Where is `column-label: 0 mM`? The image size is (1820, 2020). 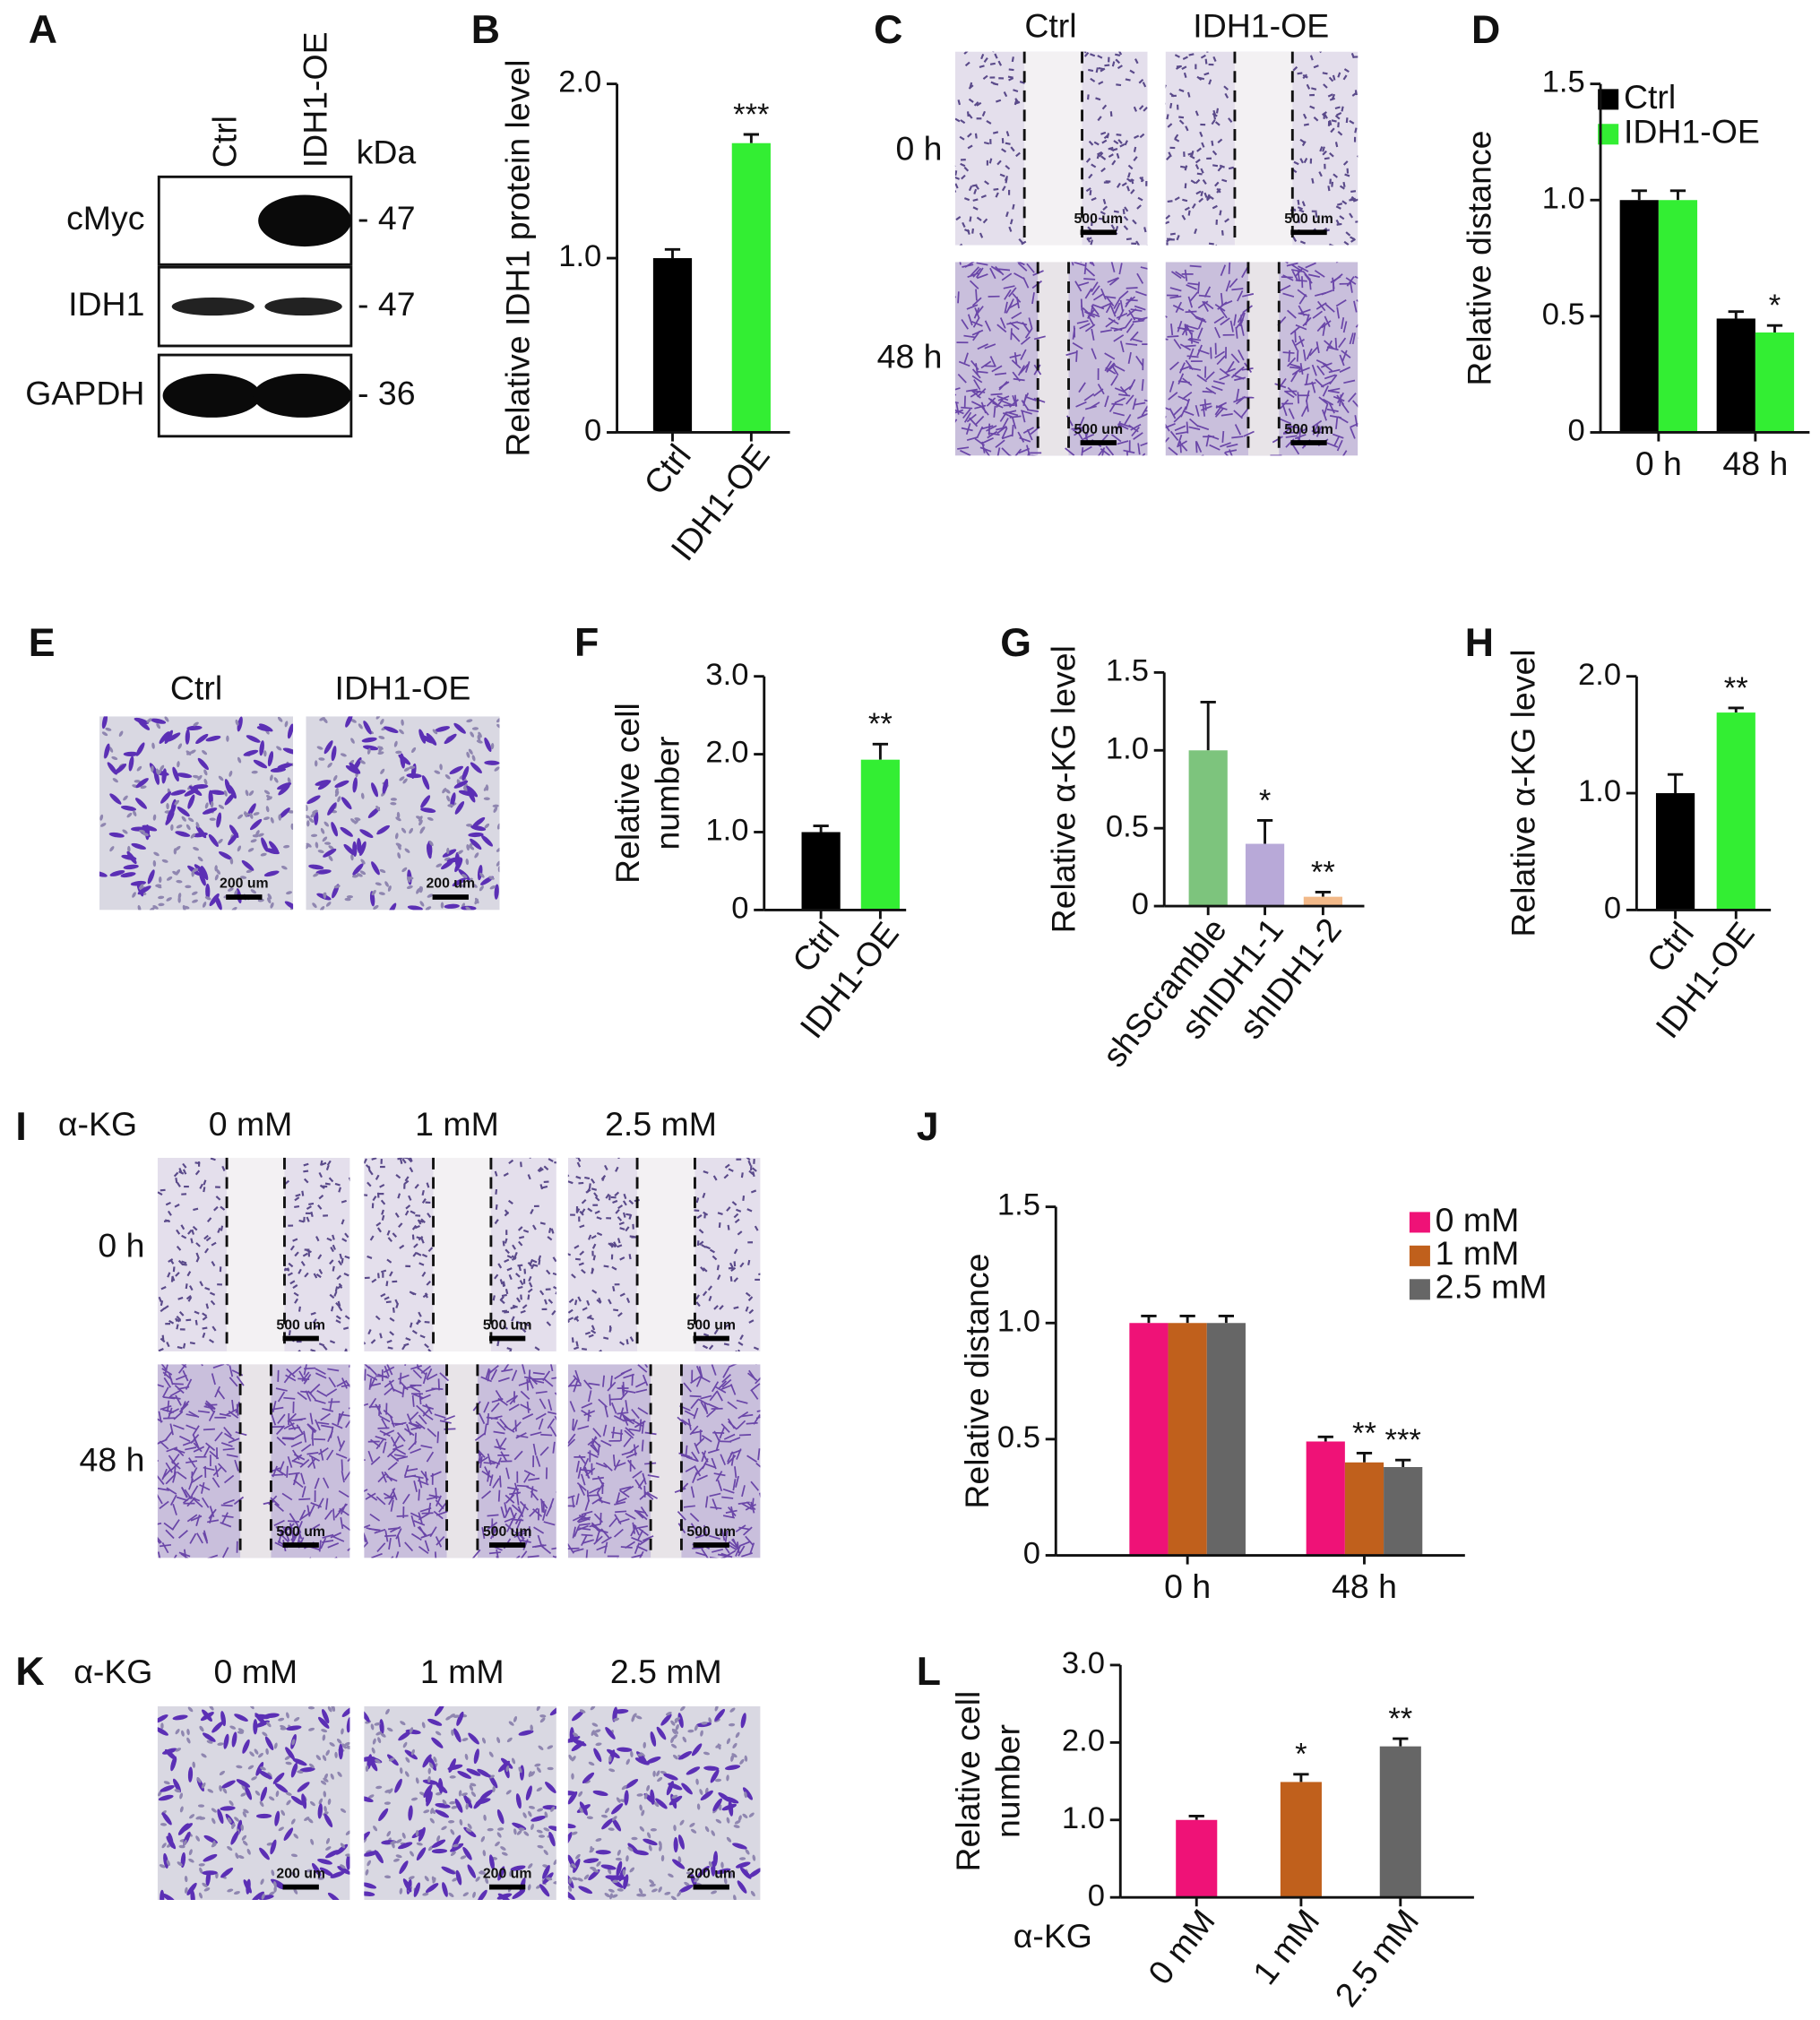
column-label: 0 mM is located at coordinates (251, 1124).